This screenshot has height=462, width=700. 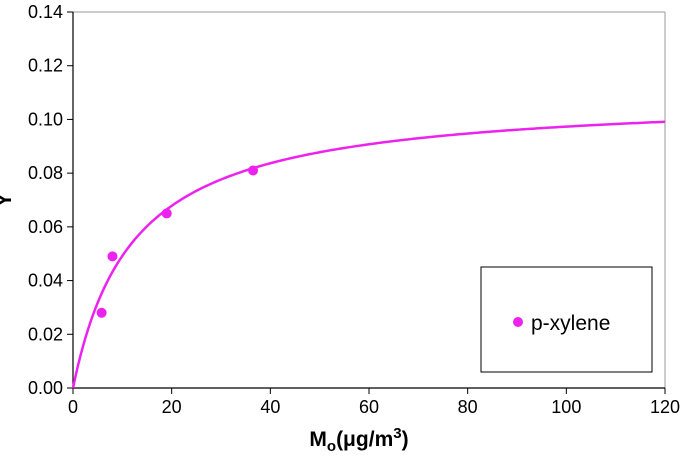 I want to click on y-axis-title: Y, so click(x=8, y=200).